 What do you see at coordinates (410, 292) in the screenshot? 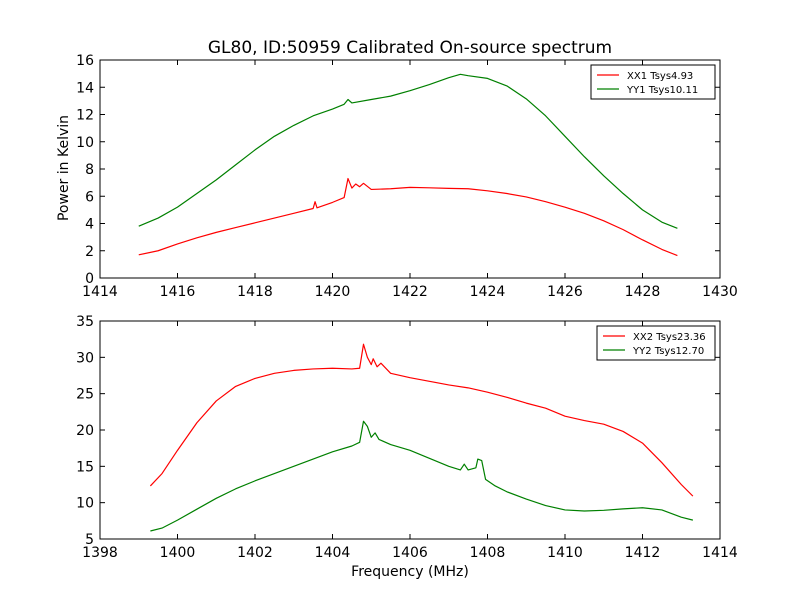
I see `top-x-tick-label: 1422` at bounding box center [410, 292].